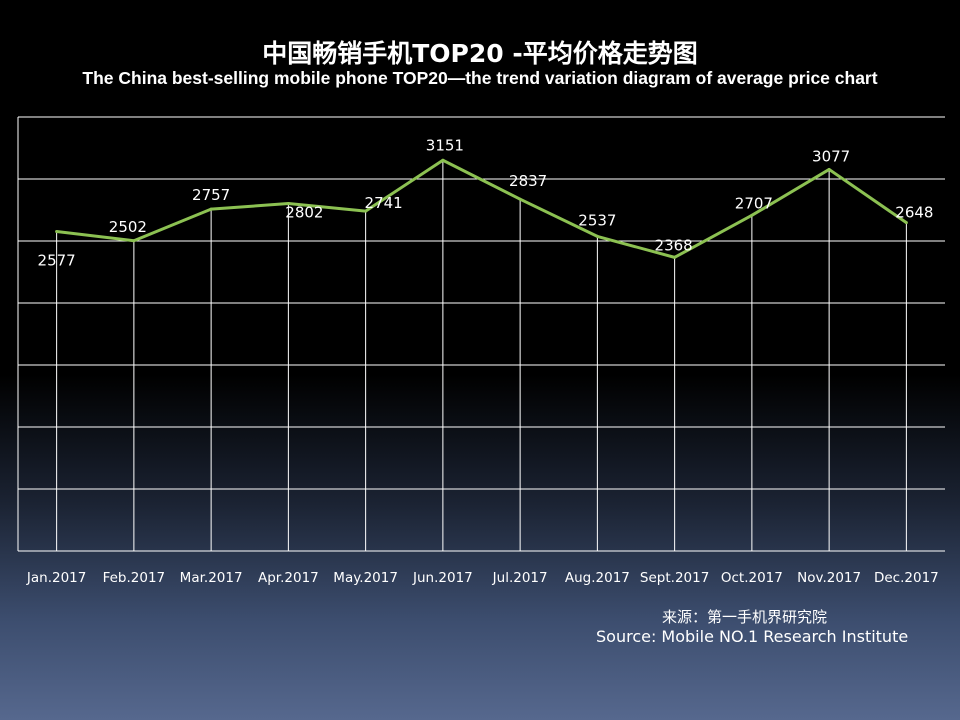 This screenshot has width=960, height=720. Describe the element at coordinates (831, 156) in the screenshot. I see `data-label: 3077` at that location.